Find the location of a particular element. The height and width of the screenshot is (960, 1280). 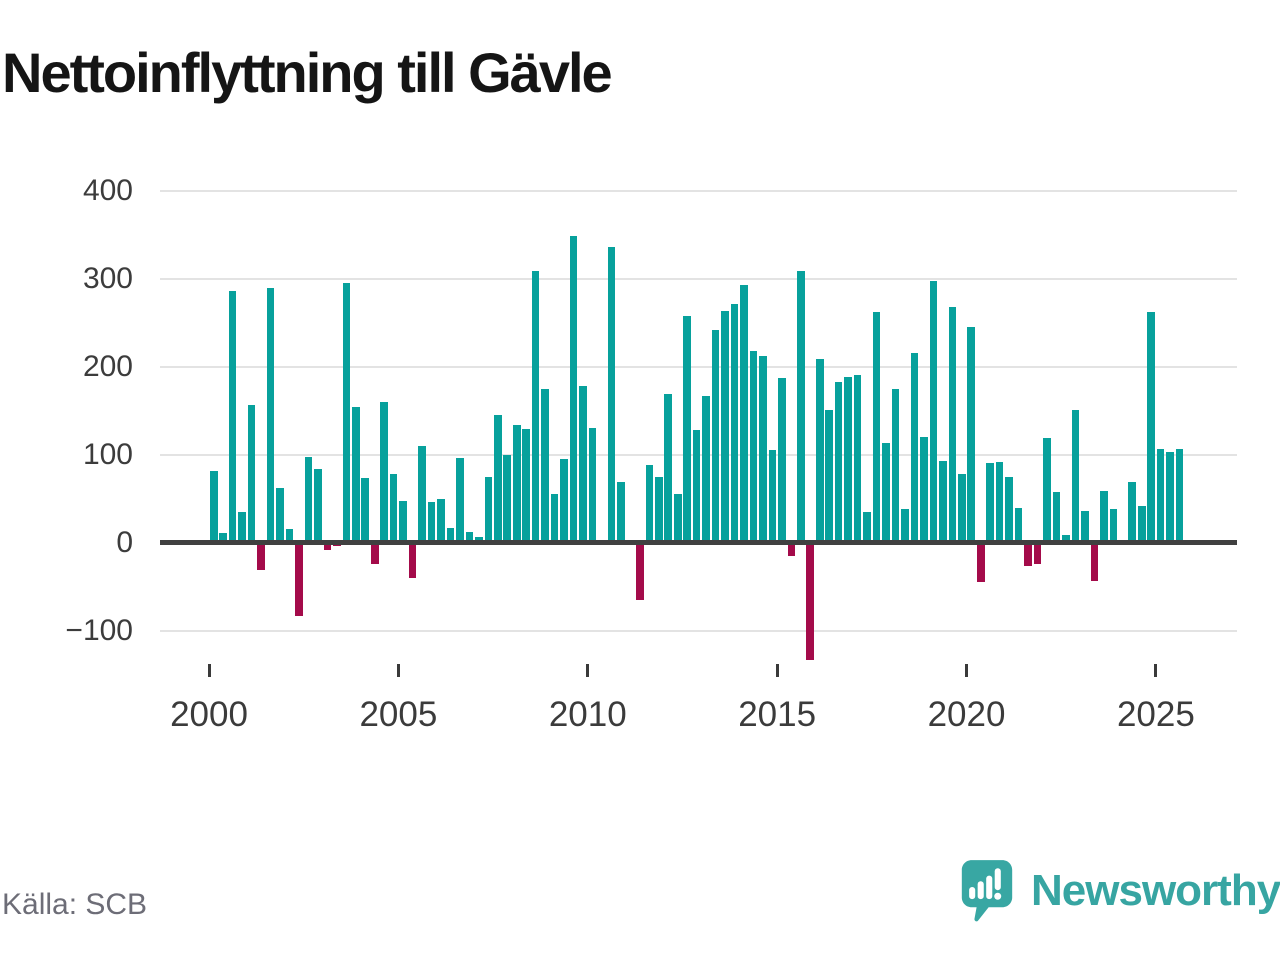

source-note: Källa: SCB is located at coordinates (75, 904).